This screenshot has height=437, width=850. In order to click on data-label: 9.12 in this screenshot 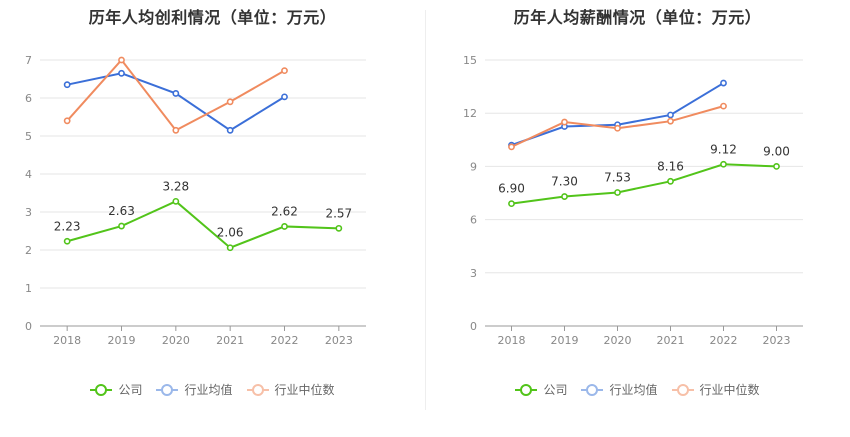, I will do `click(723, 149)`.